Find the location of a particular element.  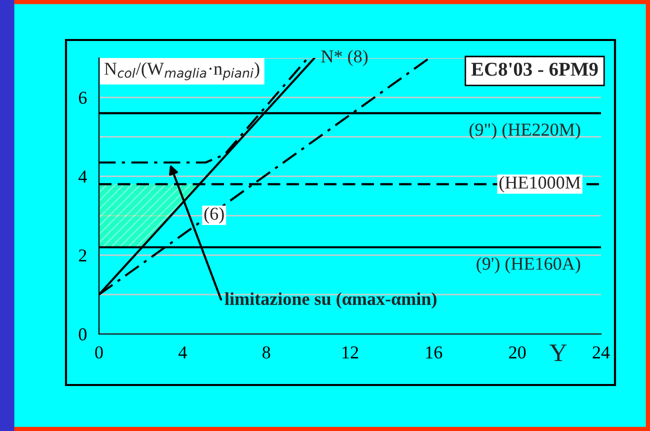

x-tick-label: 16 is located at coordinates (434, 352).